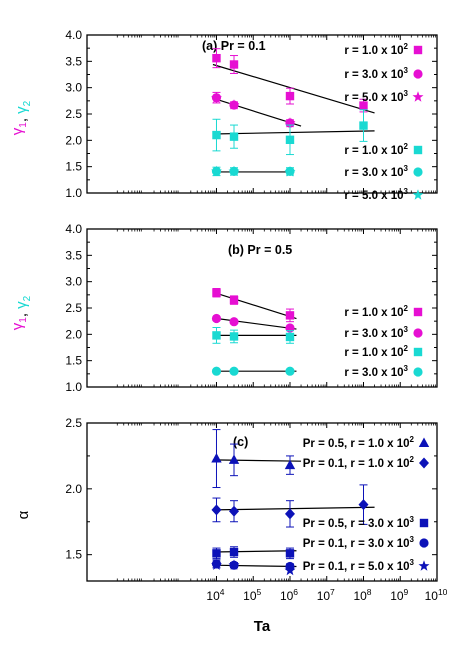 This screenshot has height=669, width=474. I want to click on y-tick-label: 1.0, so click(73, 193).